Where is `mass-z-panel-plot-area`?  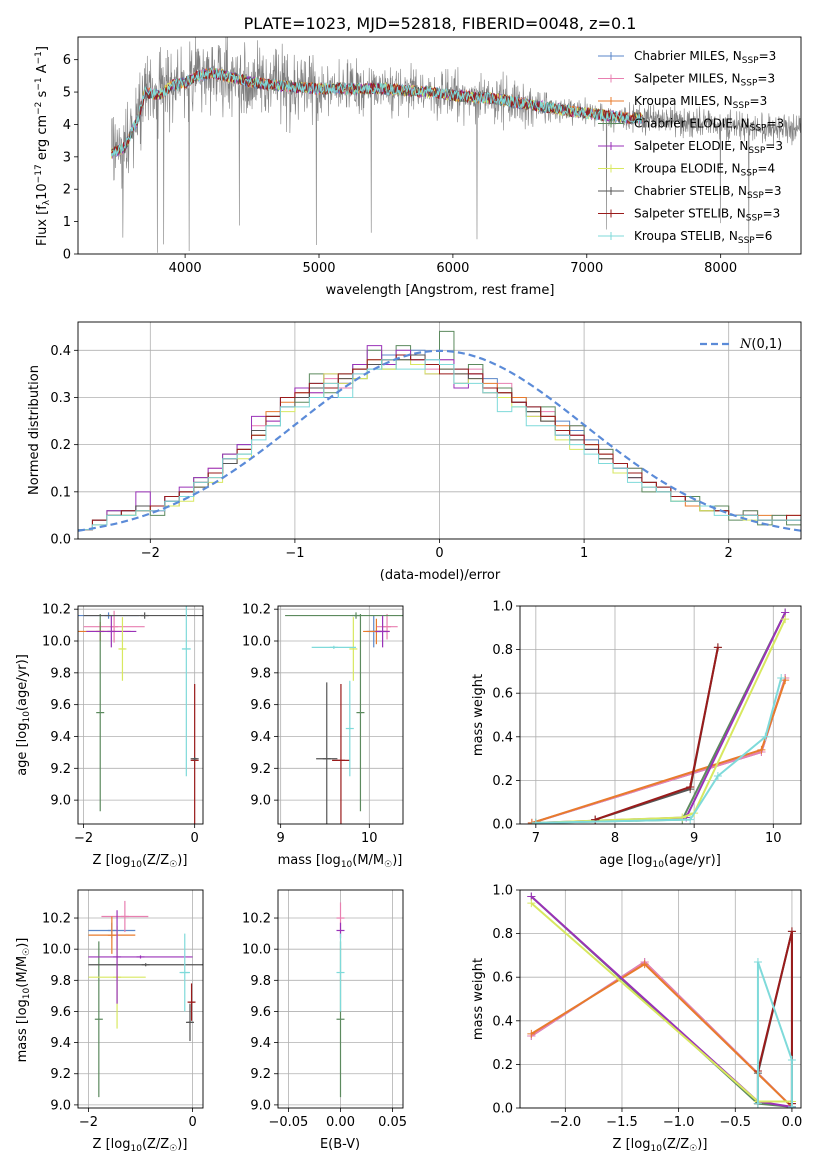 mass-z-panel-plot-area is located at coordinates (140, 999).